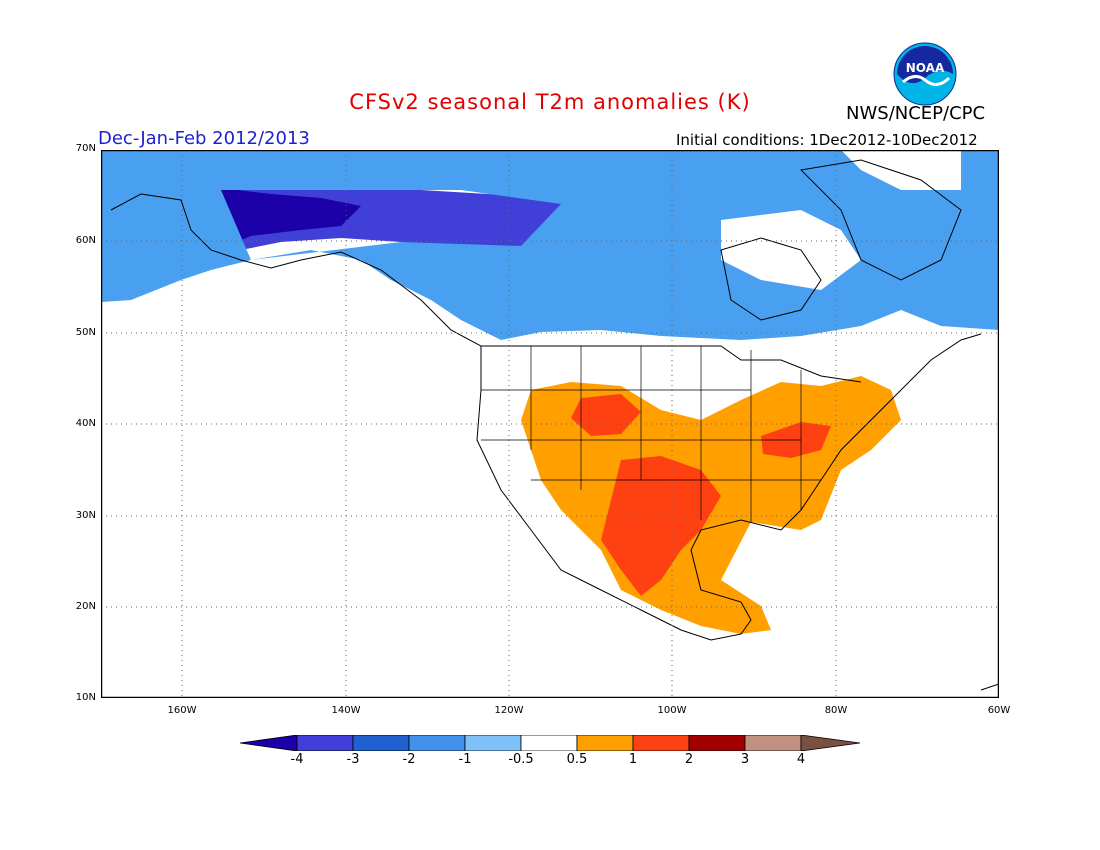 The width and height of the screenshot is (1100, 850). Describe the element at coordinates (633, 759) in the screenshot. I see `colorbar-label: 1` at that location.